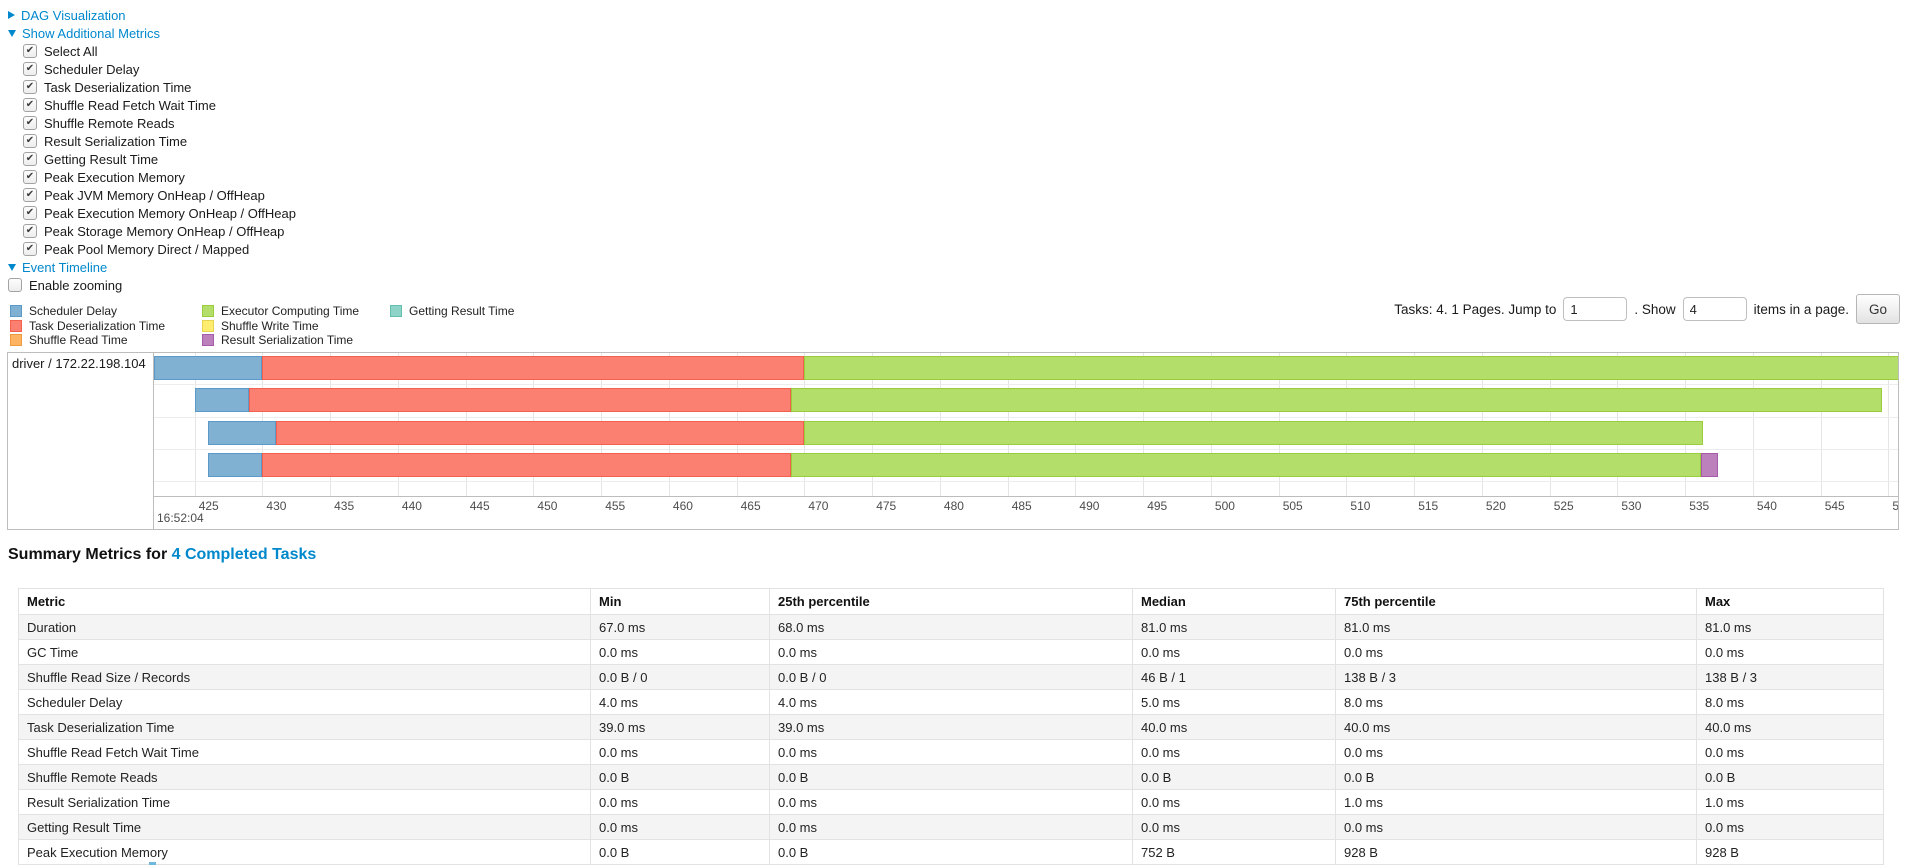 The height and width of the screenshot is (865, 1907). Describe the element at coordinates (159, 213) in the screenshot. I see `metric-checkbox-row: ✔ Peak Execution Memory OnHeap / OffHeap` at that location.